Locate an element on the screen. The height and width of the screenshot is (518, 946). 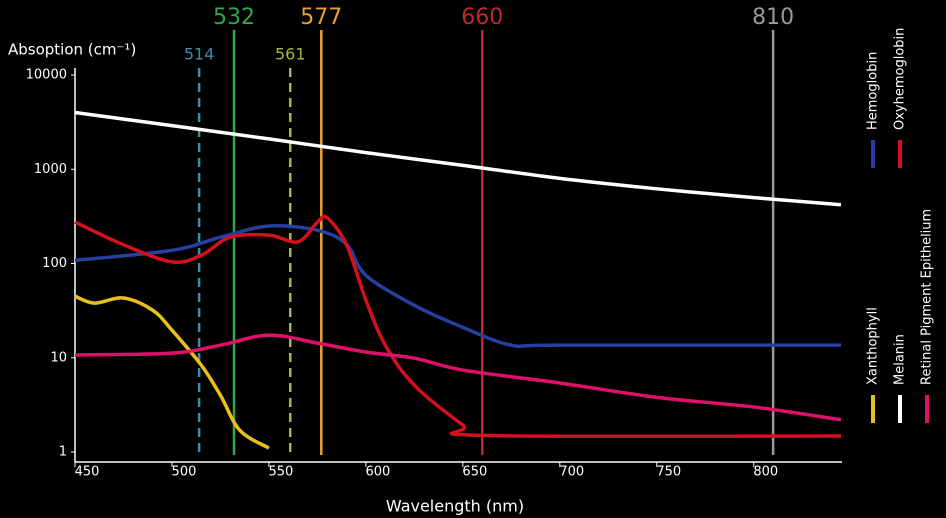
wavelength-label: 660 is located at coordinates (482, 17).